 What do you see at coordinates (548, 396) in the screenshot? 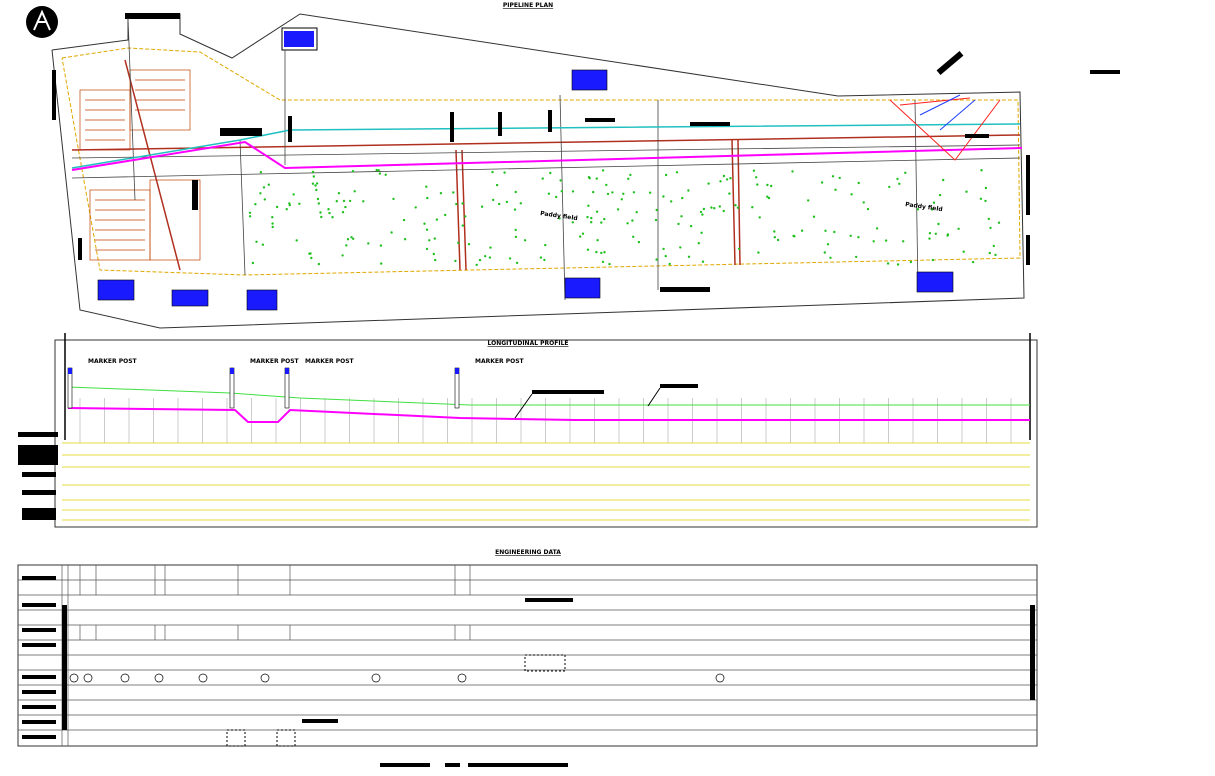
I see `polyline-shape` at bounding box center [548, 396].